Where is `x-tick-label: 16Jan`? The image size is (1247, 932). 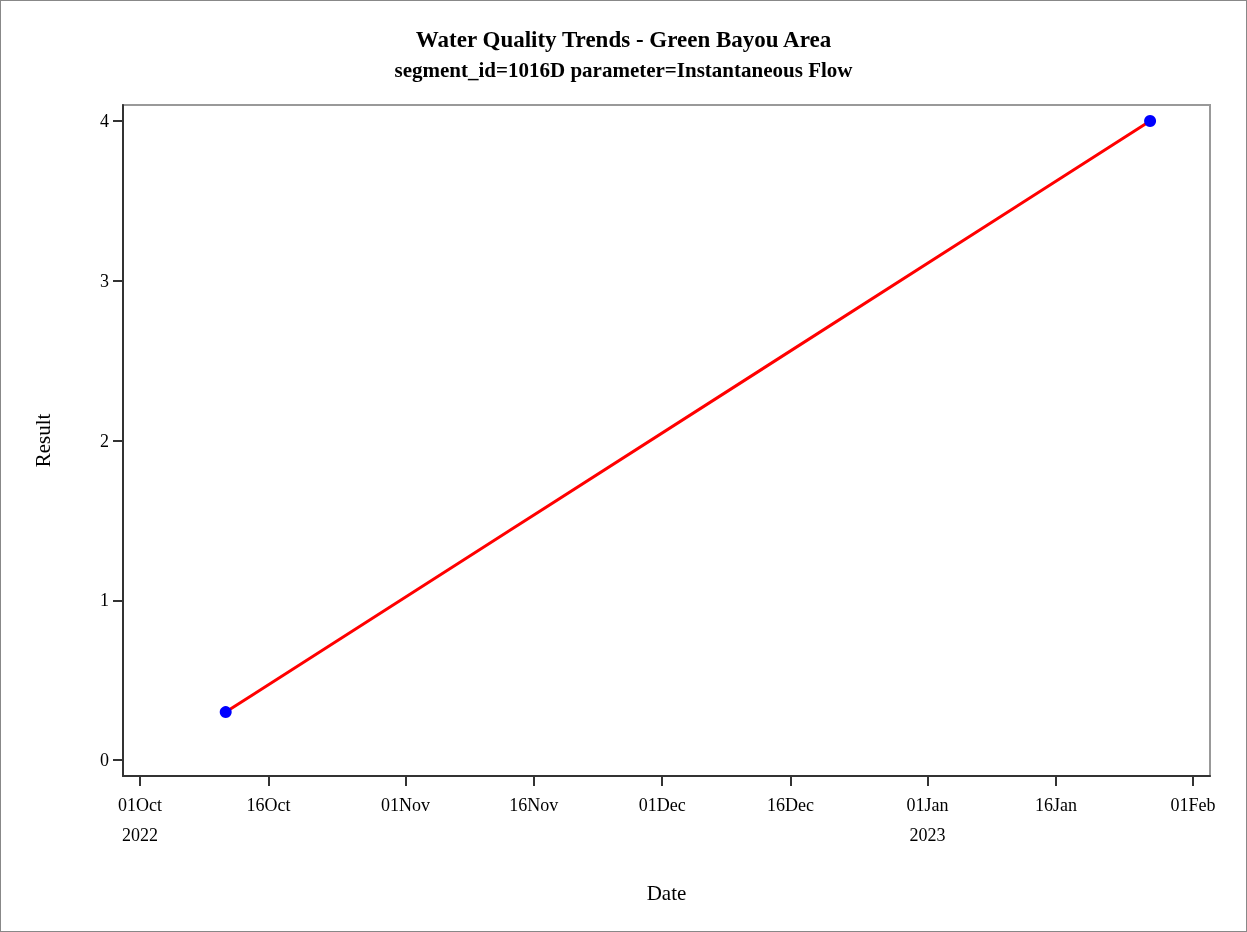 x-tick-label: 16Jan is located at coordinates (1055, 805).